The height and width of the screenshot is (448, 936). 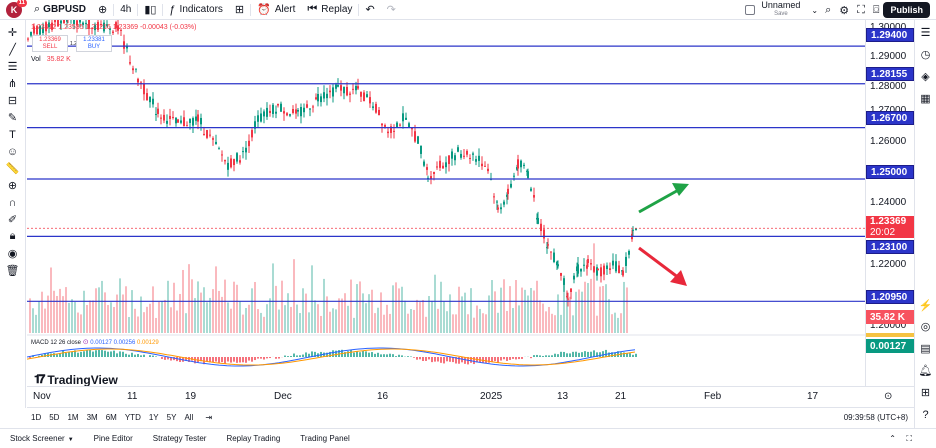 What do you see at coordinates (470, 396) in the screenshot?
I see `time-axis: Nov 11 19 Dec 16 2025 13 21 Feb 17 ⊙` at bounding box center [470, 396].